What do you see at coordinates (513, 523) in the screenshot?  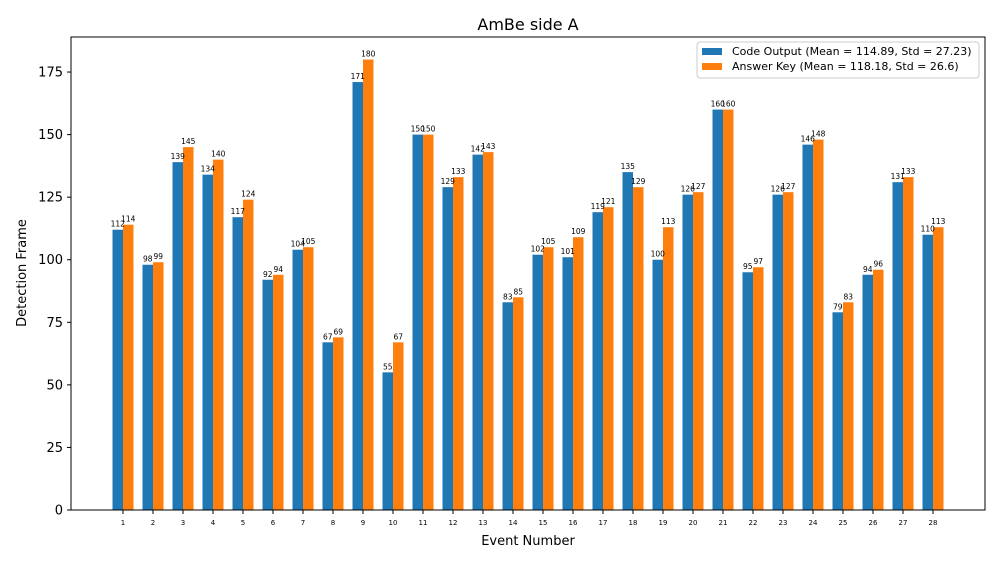 I see `x-tick-label-14: 14` at bounding box center [513, 523].